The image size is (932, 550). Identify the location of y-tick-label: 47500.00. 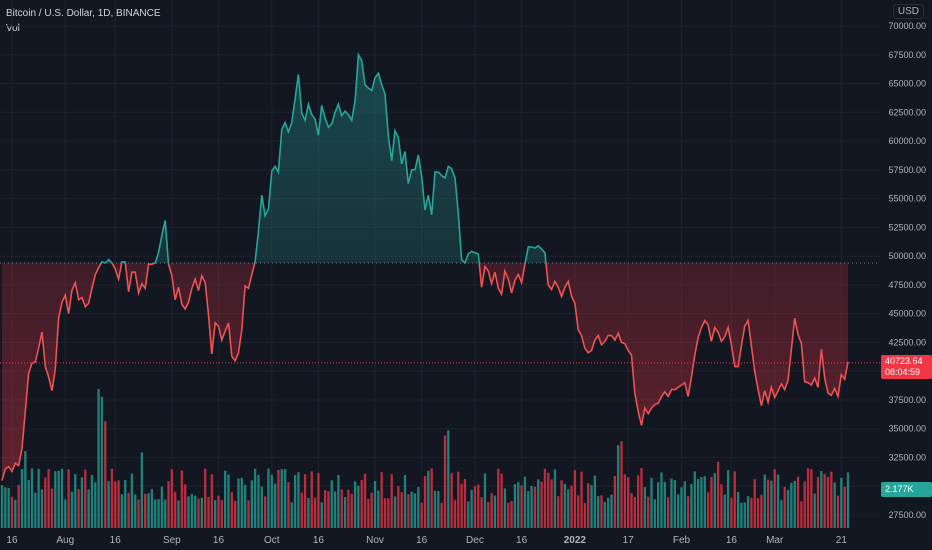
(907, 285).